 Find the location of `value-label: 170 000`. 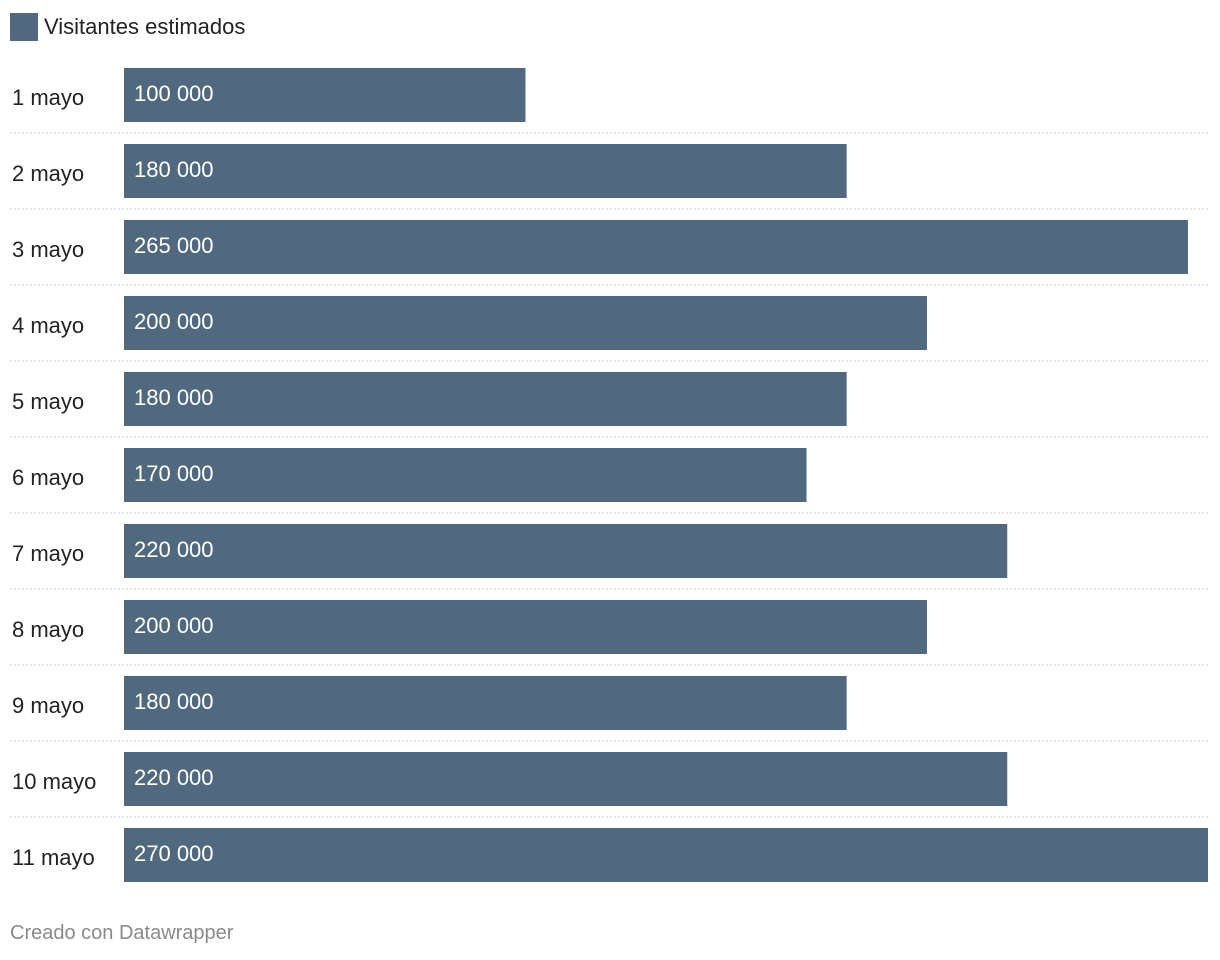

value-label: 170 000 is located at coordinates (174, 473).